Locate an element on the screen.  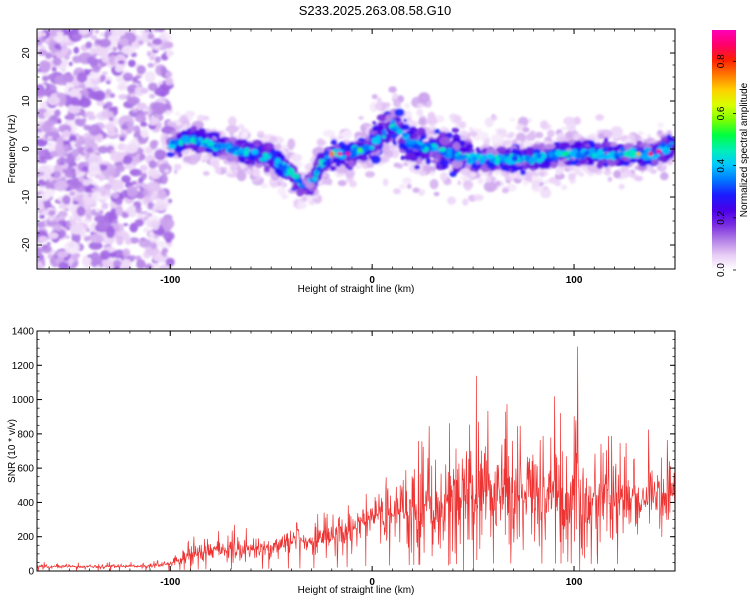
snr-y-axis-label: SNR (10 * v/v) is located at coordinates (12, 451).